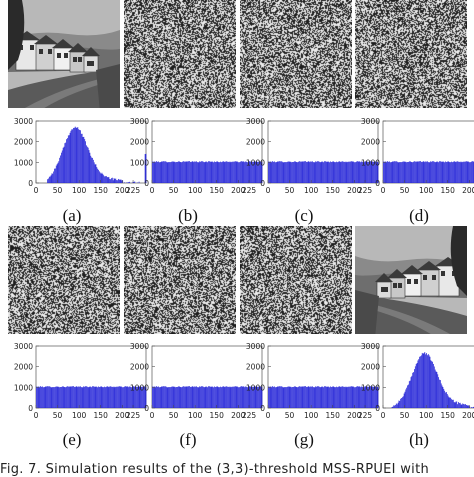 The image size is (474, 477). Describe the element at coordinates (377, 183) in the screenshot. I see `y-tick-label: 0` at that location.